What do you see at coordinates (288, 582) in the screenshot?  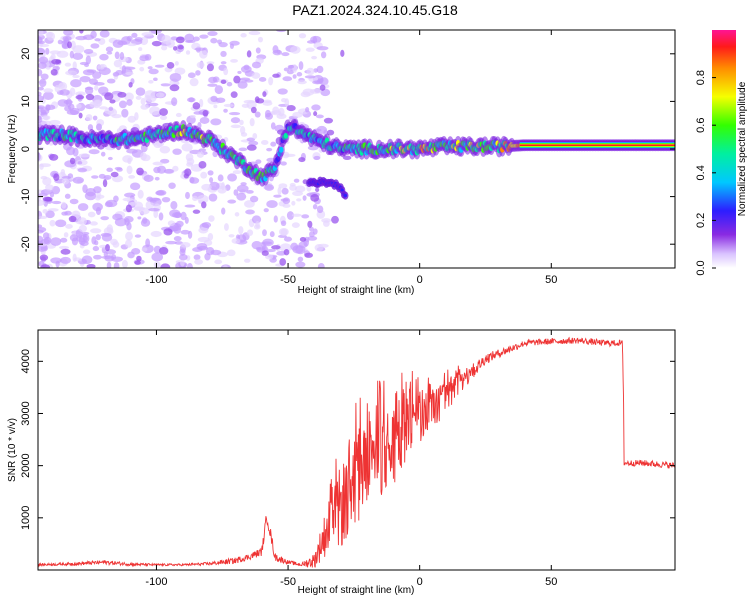 I see `snr-x-tick-label: -50` at bounding box center [288, 582].